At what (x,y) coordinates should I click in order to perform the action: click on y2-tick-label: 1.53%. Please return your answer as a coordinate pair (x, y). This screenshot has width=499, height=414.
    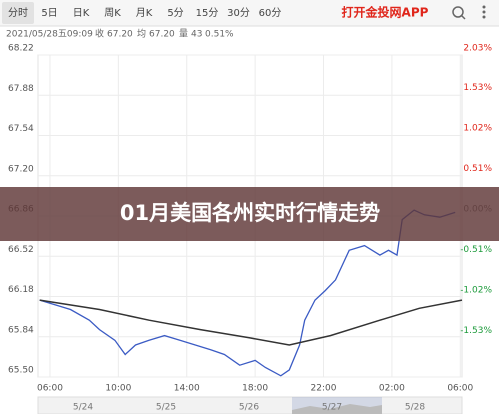
    Looking at the image, I should click on (477, 88).